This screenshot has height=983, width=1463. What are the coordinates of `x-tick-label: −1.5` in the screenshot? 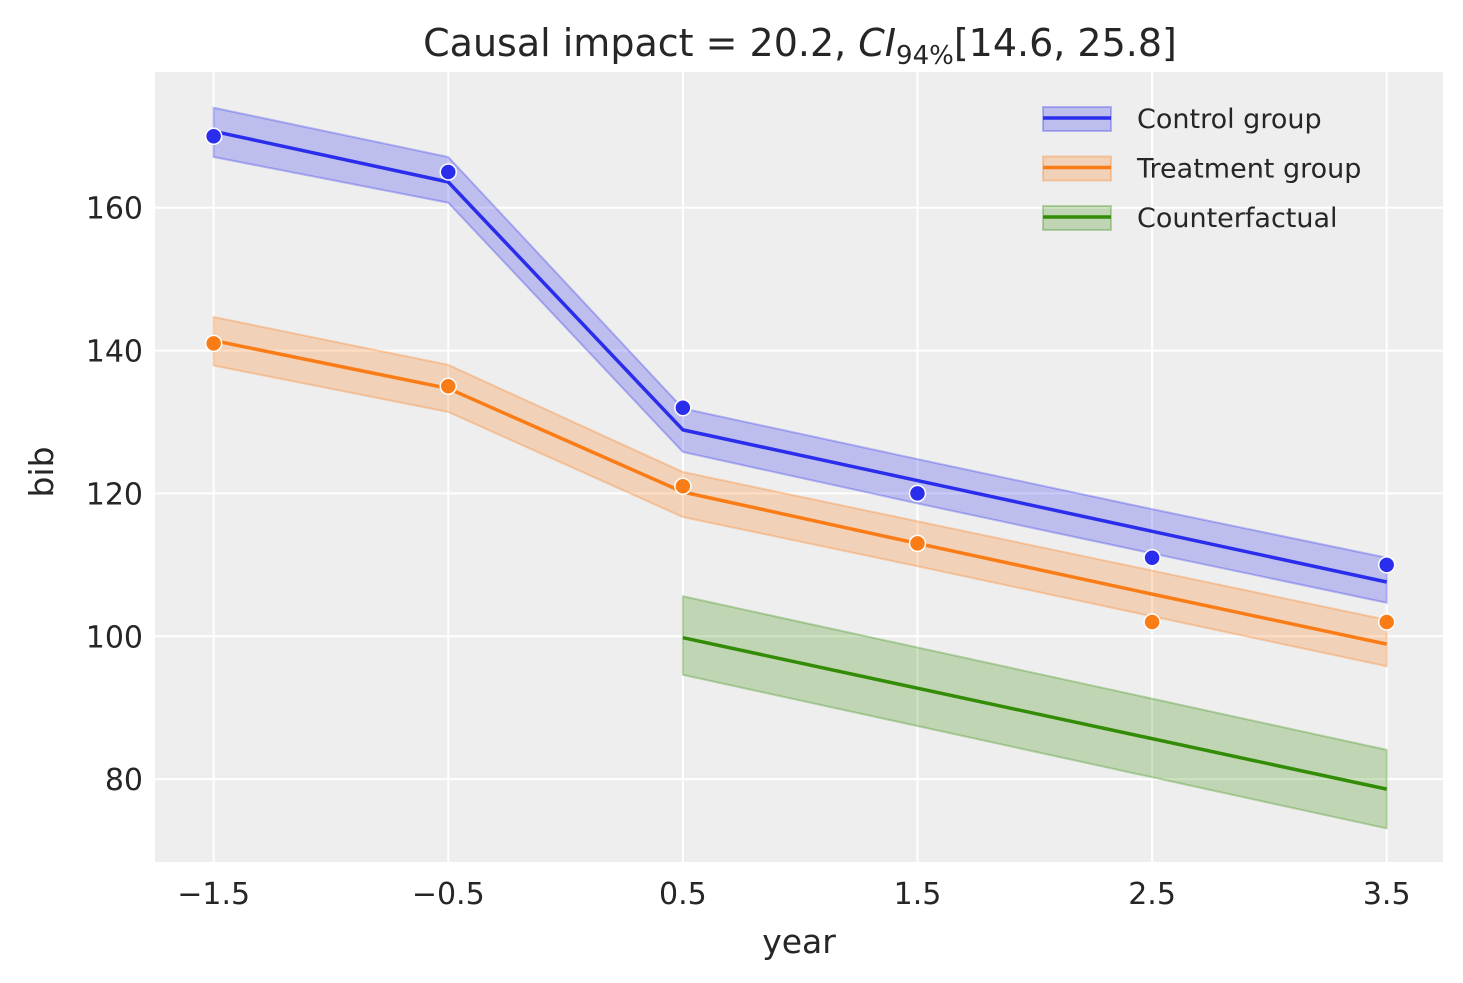 It's located at (213, 894).